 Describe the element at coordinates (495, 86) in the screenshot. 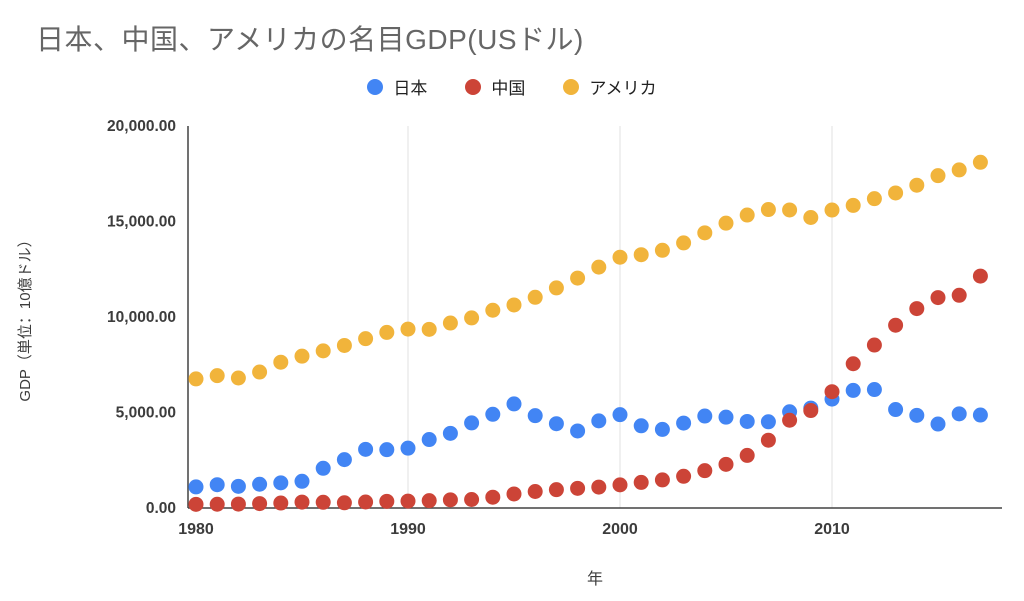

I see `legend-item-中国: 中国` at that location.